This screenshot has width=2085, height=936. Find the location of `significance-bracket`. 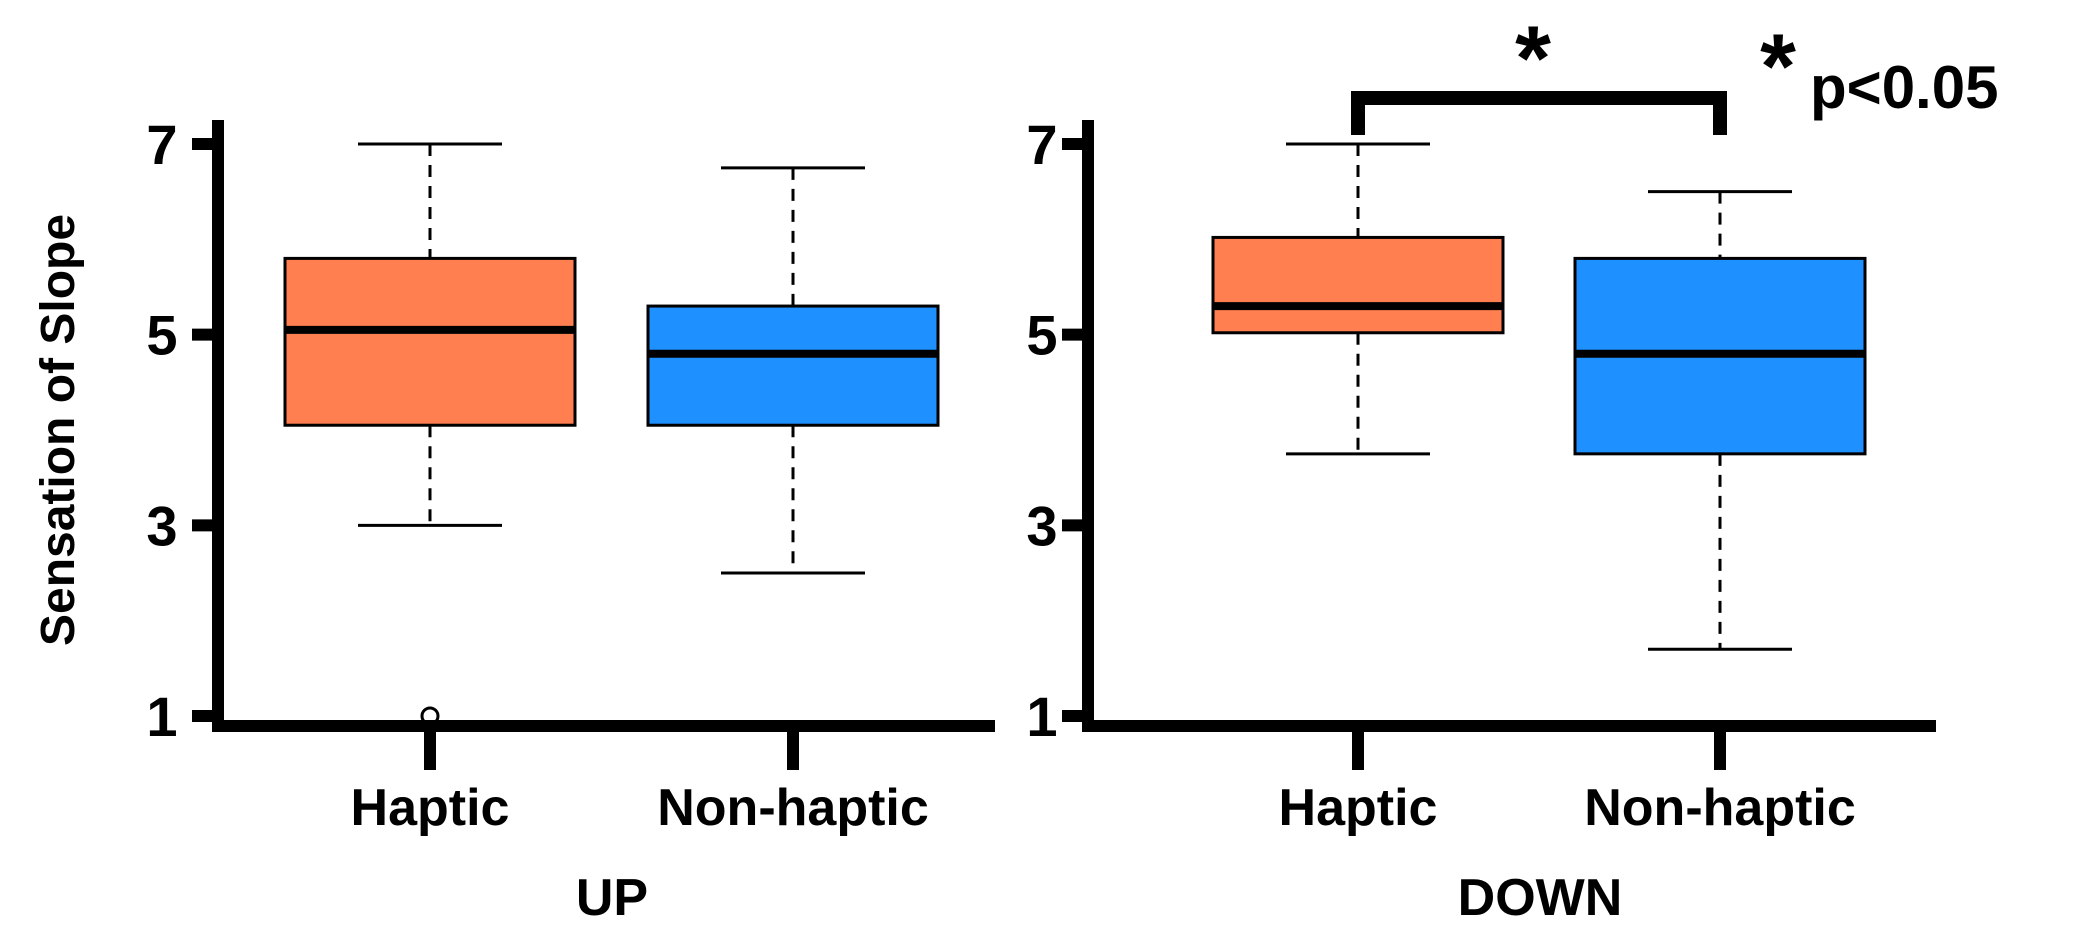

significance-bracket is located at coordinates (1539, 113).